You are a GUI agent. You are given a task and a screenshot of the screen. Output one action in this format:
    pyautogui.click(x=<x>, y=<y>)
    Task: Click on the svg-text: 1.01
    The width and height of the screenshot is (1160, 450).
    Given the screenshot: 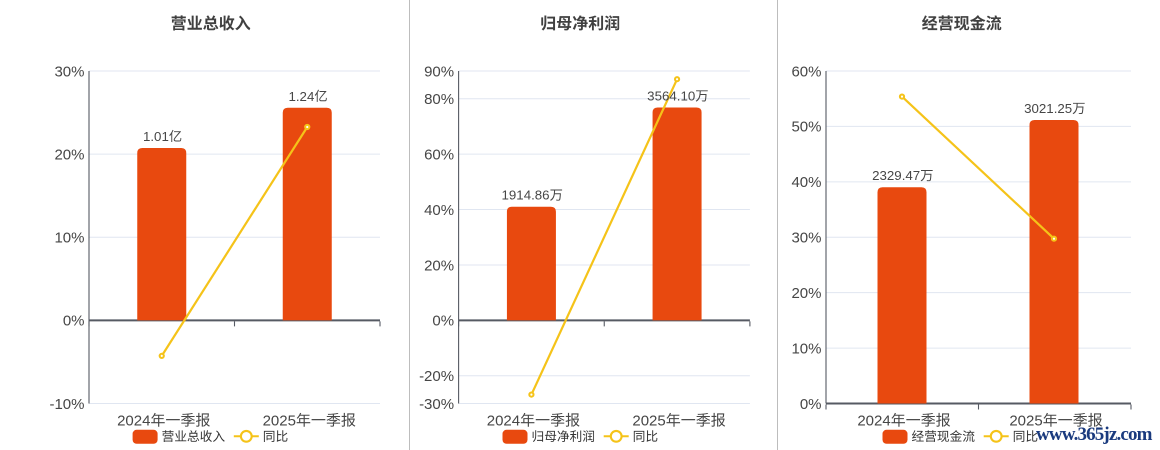 What is the action you would take?
    pyautogui.click(x=156, y=136)
    